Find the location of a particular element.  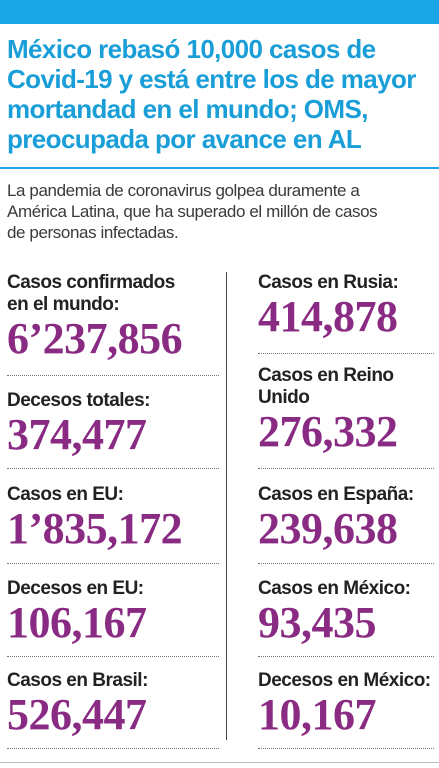

stat-value: 106,167 is located at coordinates (77, 622).